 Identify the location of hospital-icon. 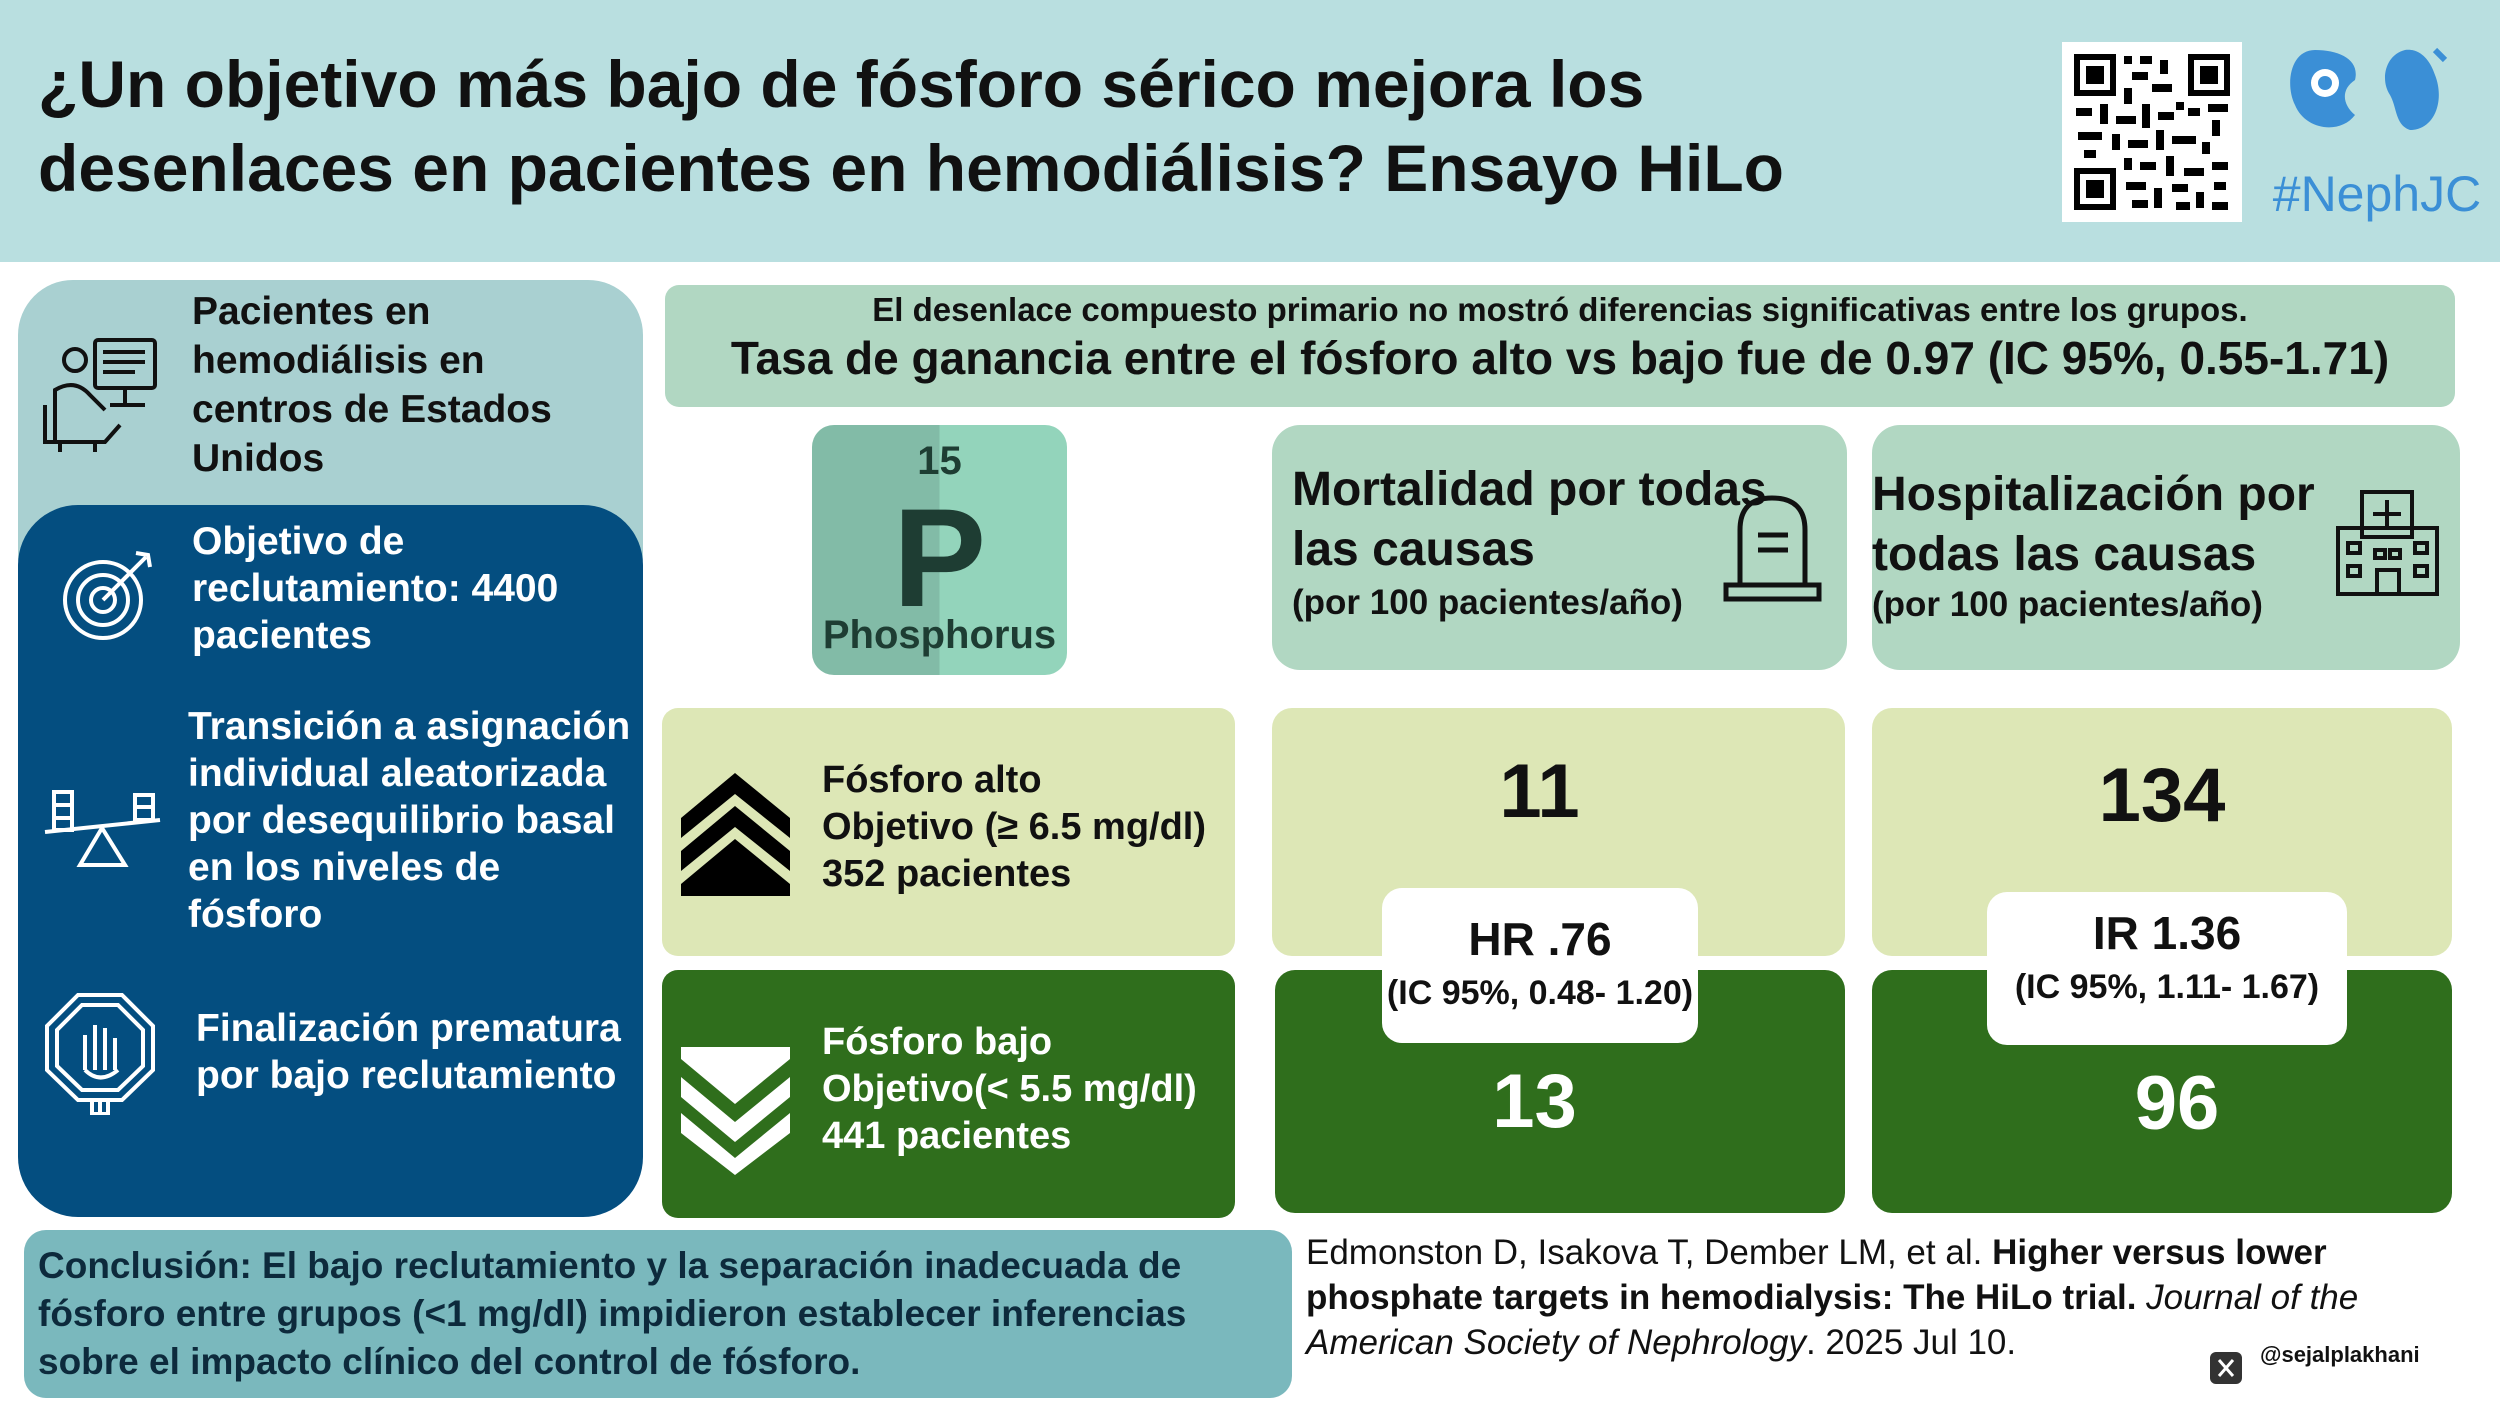
(2387, 543).